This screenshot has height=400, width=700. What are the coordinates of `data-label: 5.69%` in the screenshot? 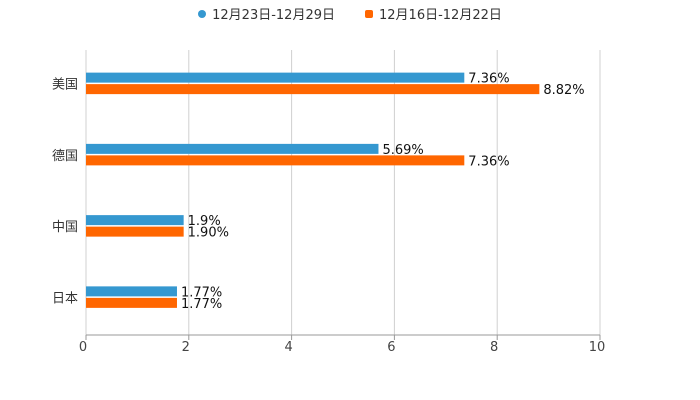 It's located at (402, 150).